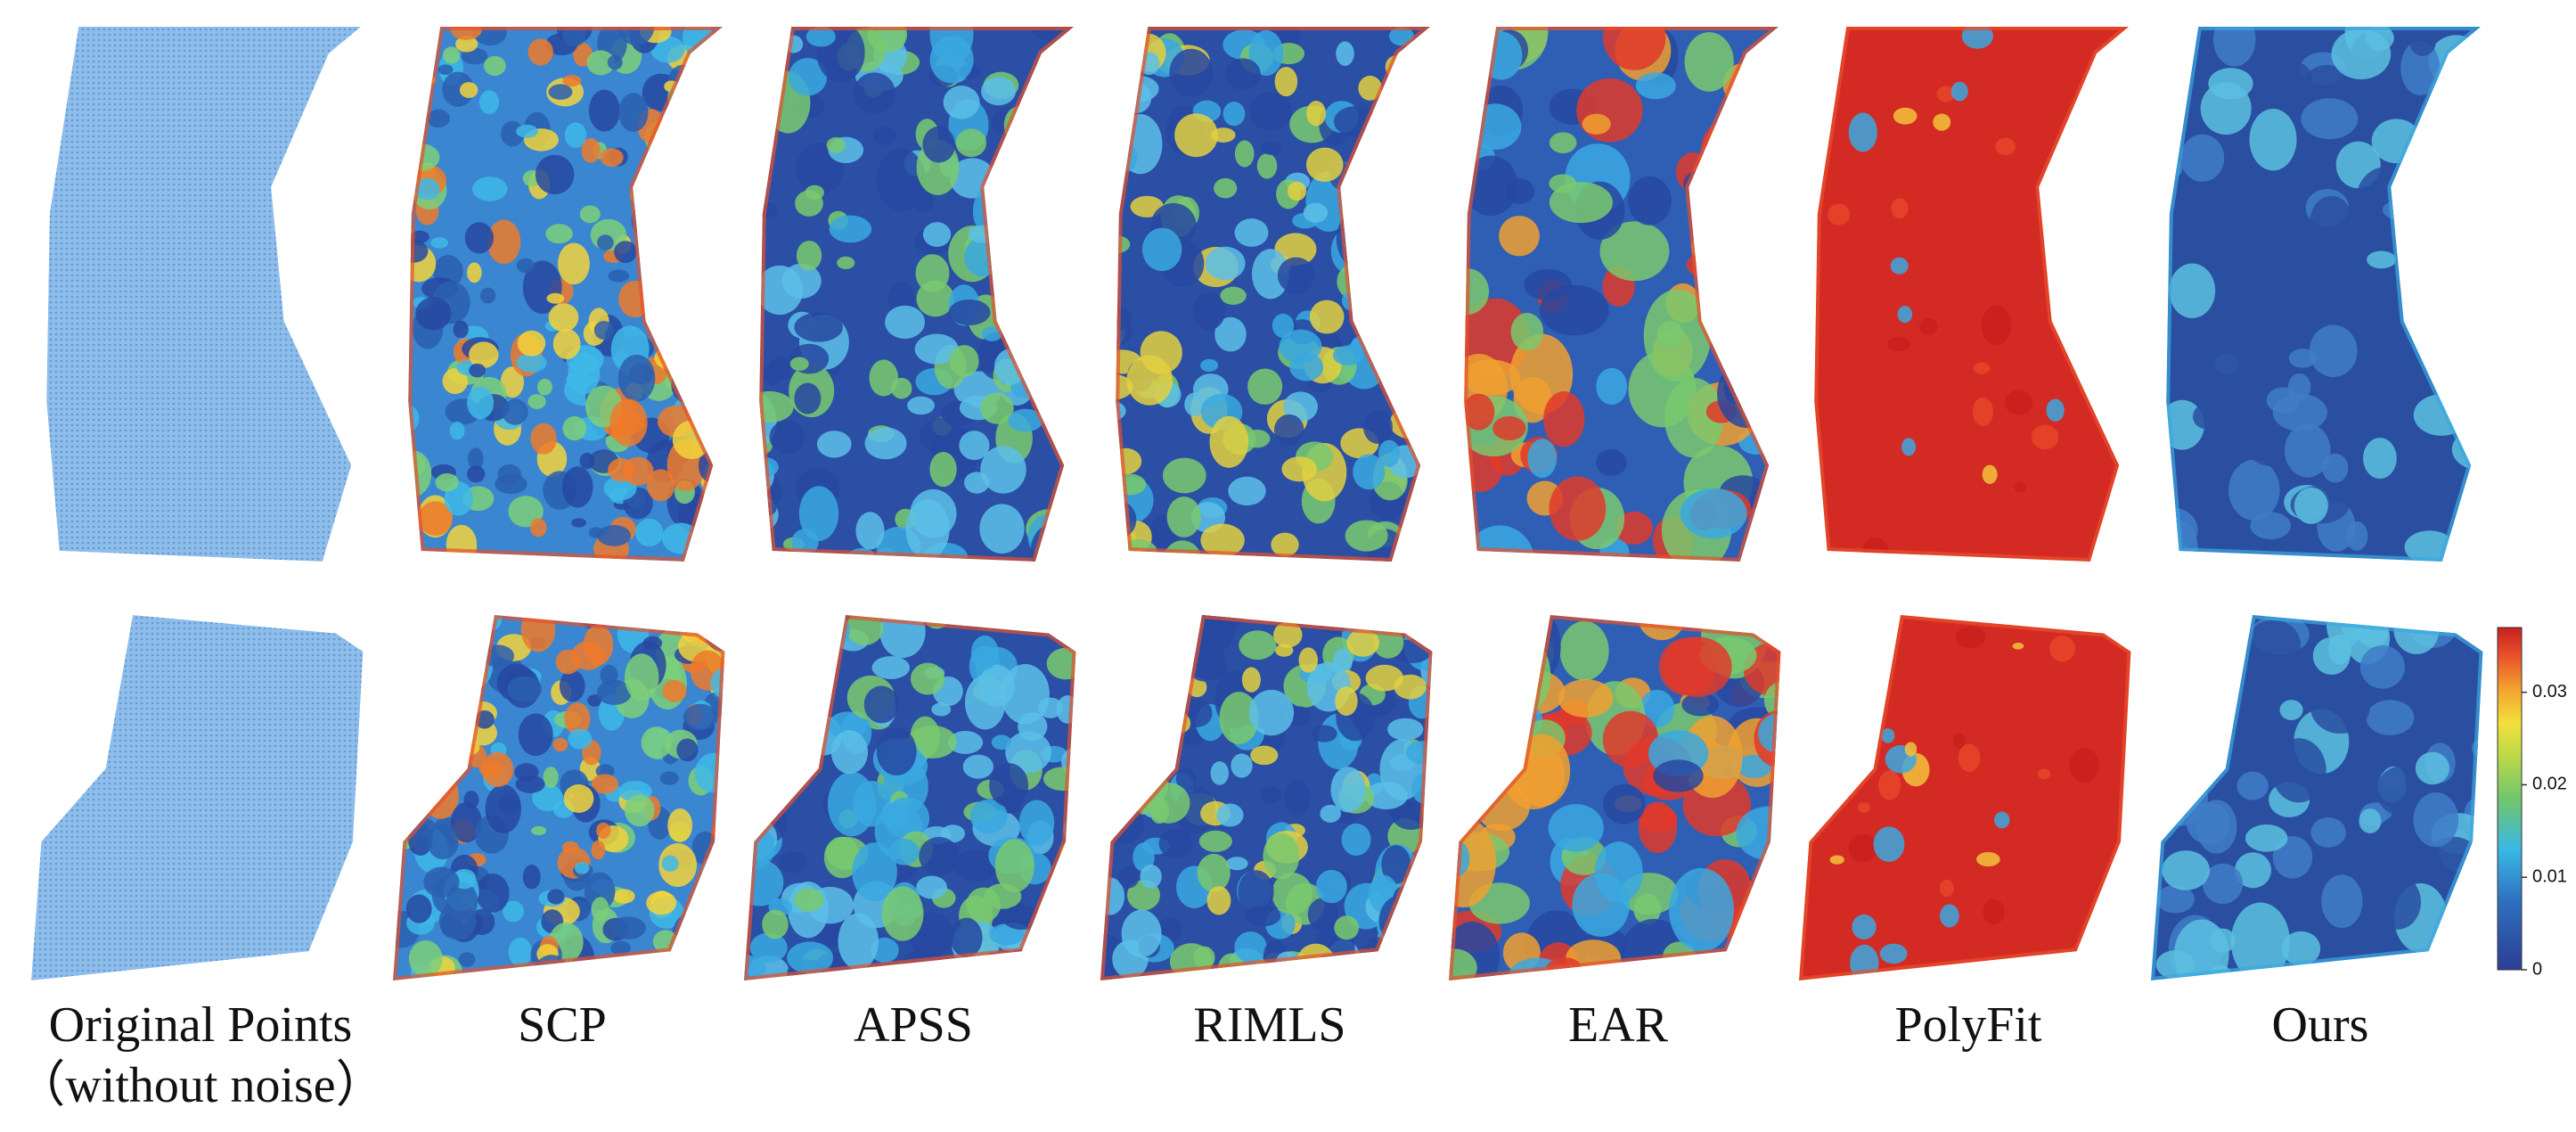 This screenshot has height=1132, width=2576. Describe the element at coordinates (2510, 799) in the screenshot. I see `colorbar` at that location.